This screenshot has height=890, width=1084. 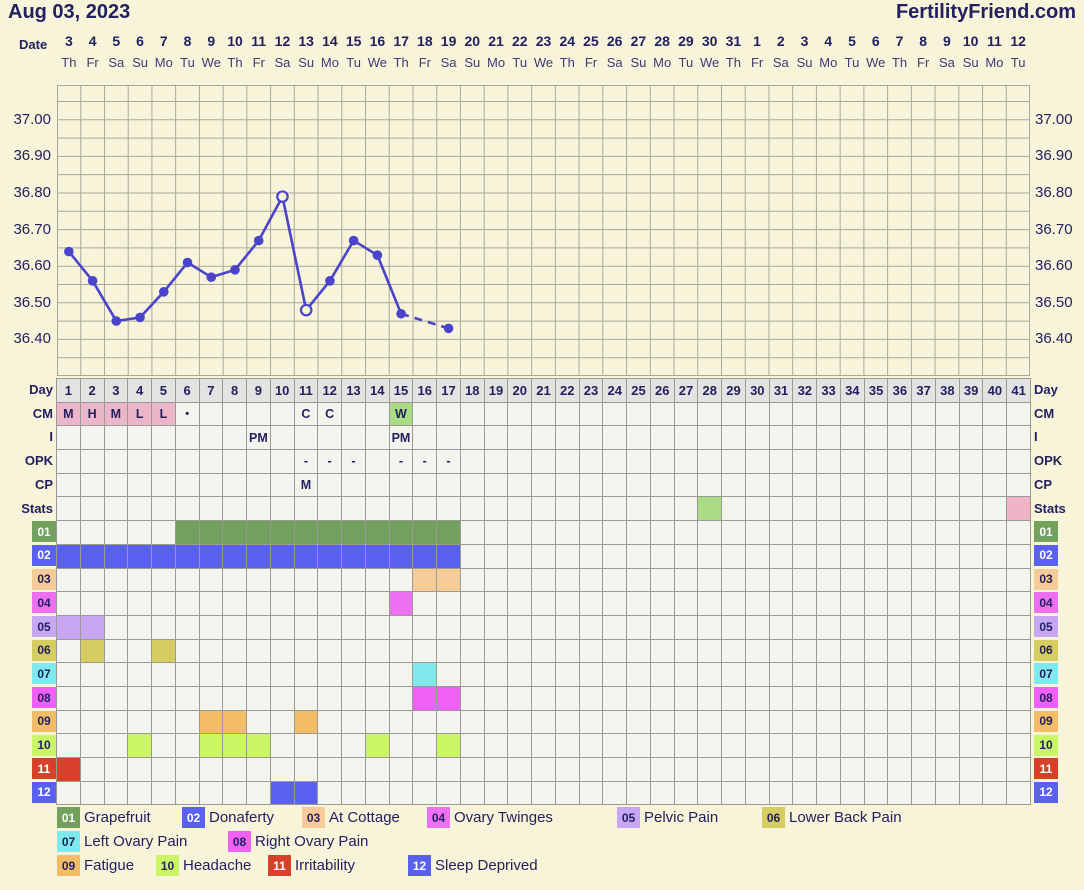 What do you see at coordinates (638, 41) in the screenshot?
I see `date-number: 27` at bounding box center [638, 41].